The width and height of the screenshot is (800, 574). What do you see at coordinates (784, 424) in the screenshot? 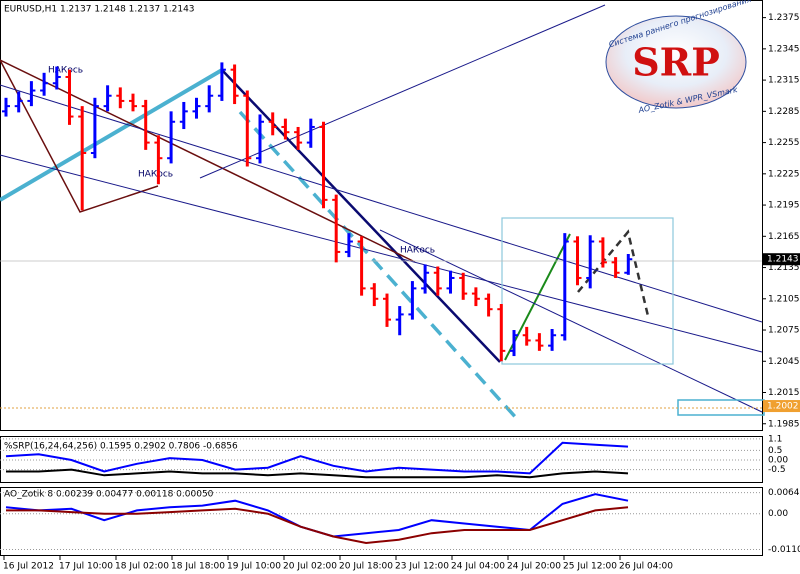
I see `y-tick-label: 1.1985` at bounding box center [784, 424].